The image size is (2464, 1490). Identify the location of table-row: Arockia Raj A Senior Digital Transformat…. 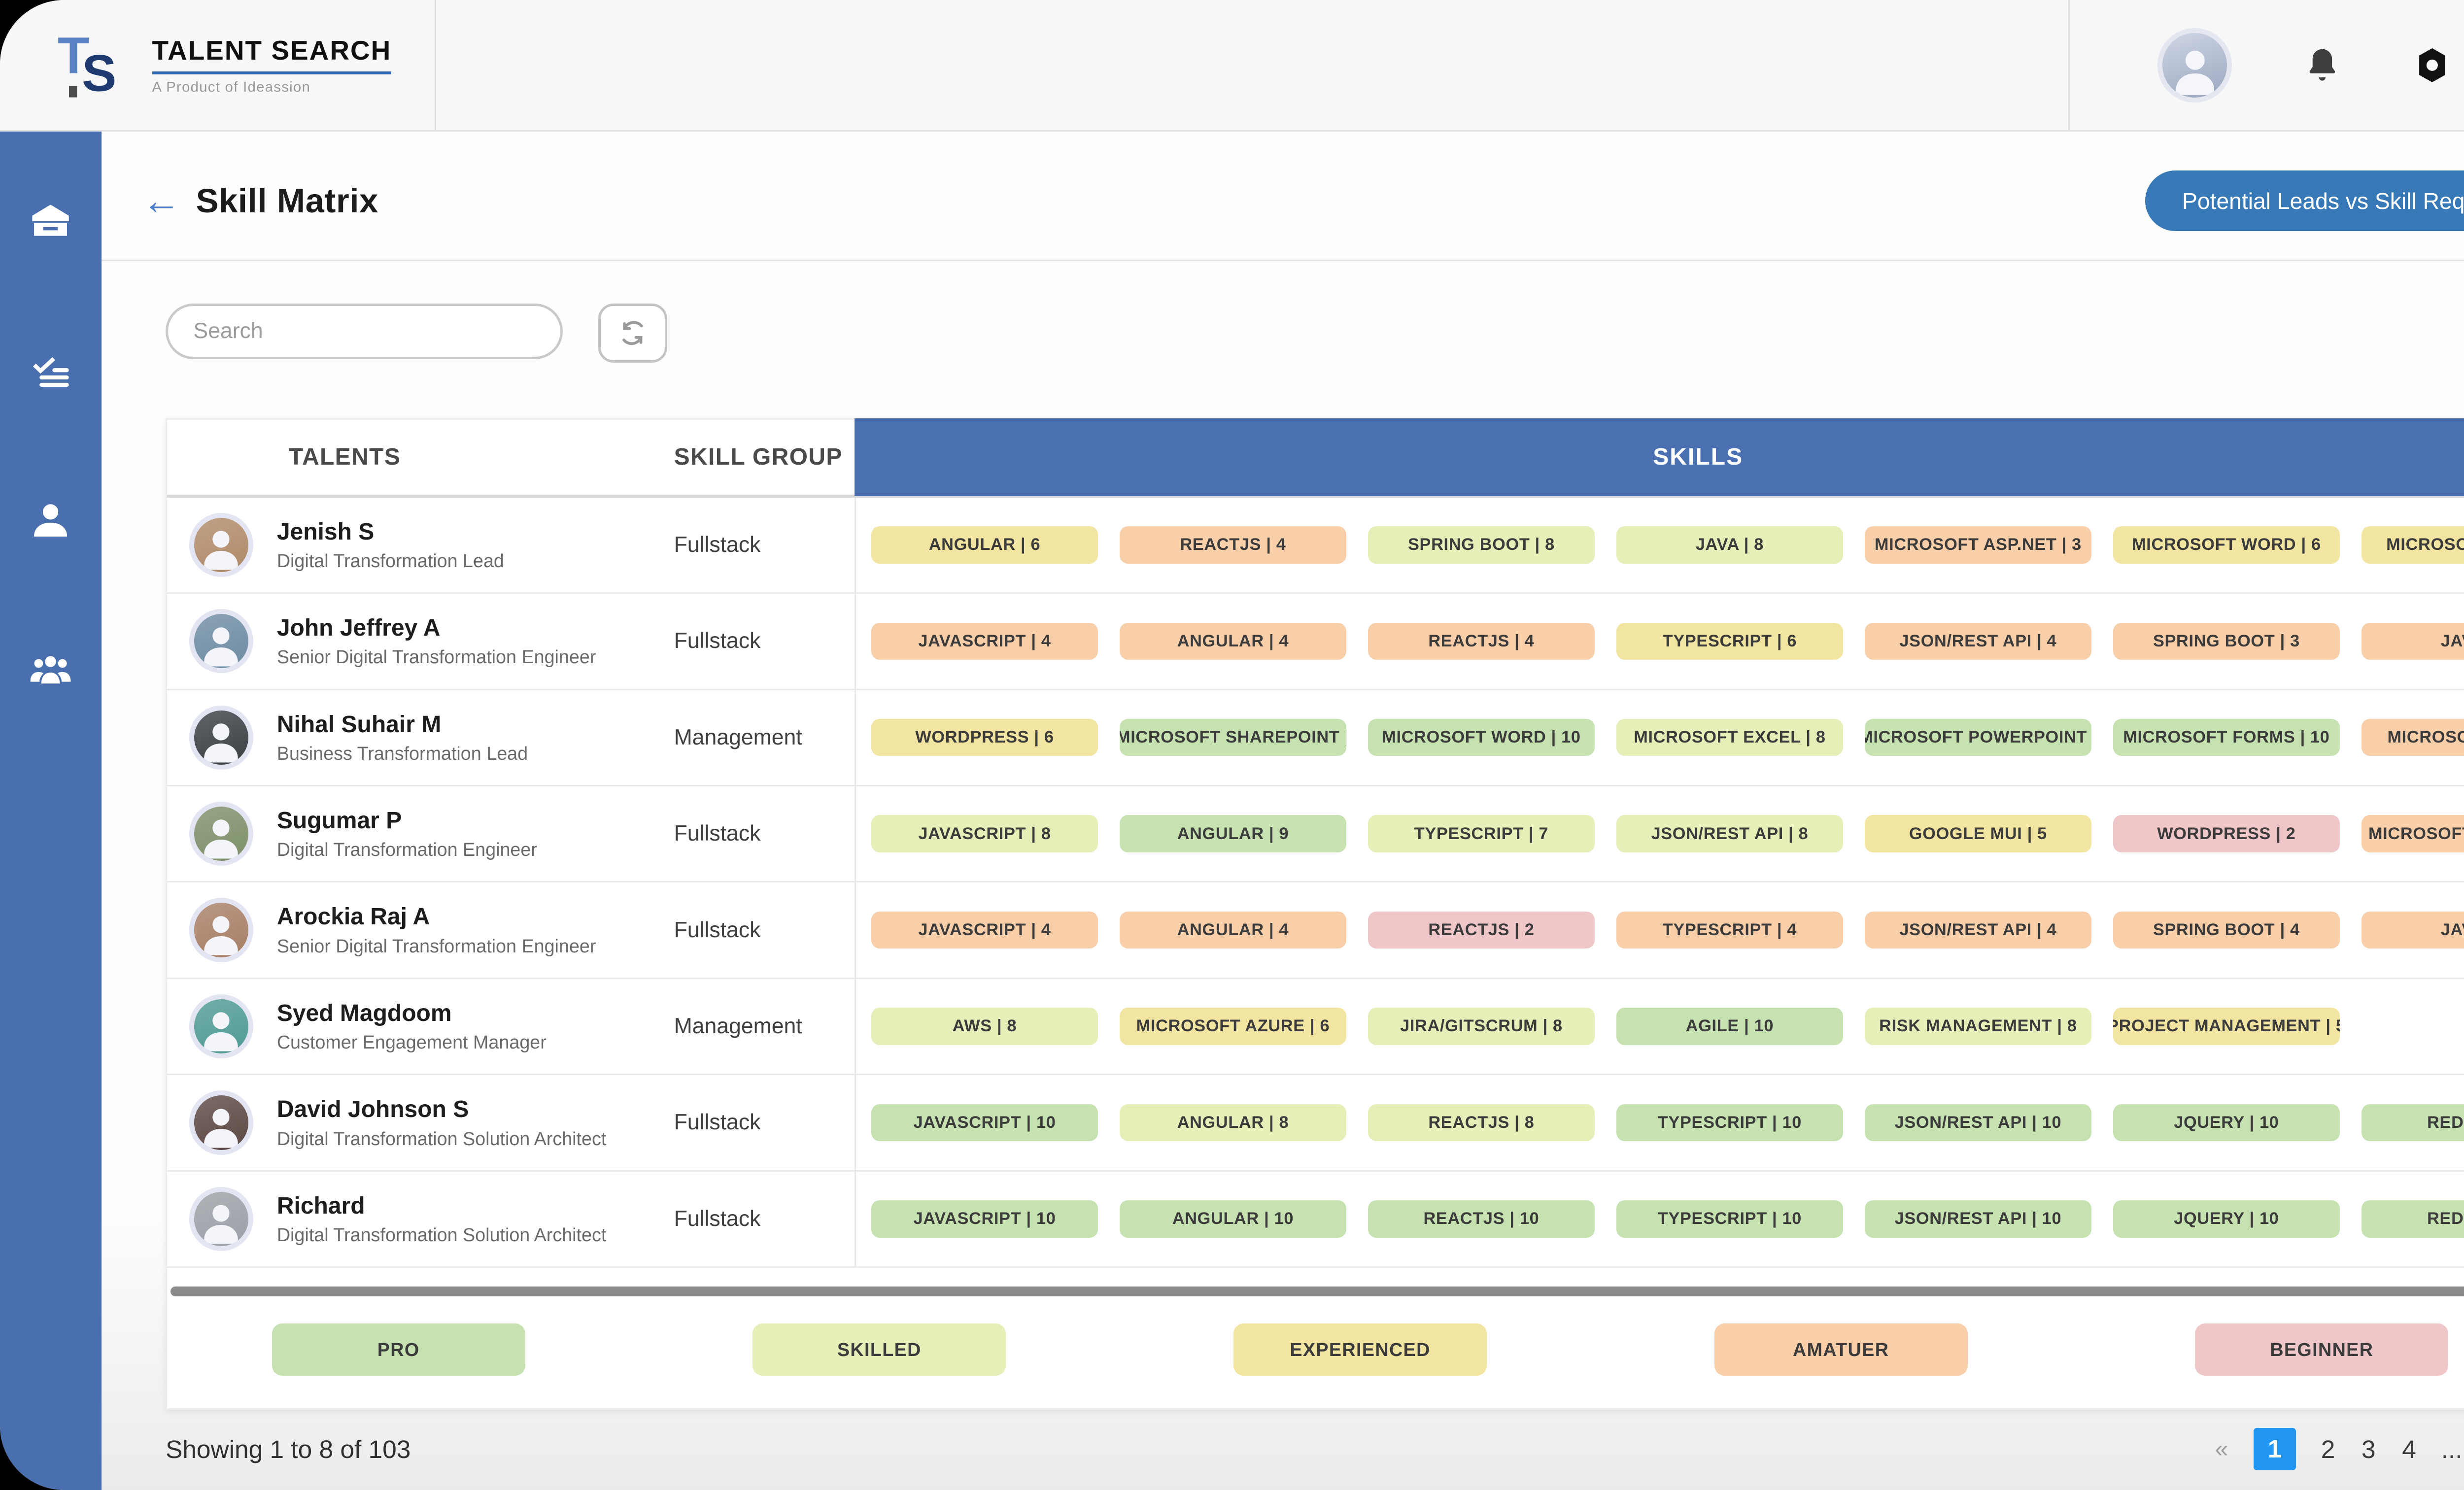
(1315, 930).